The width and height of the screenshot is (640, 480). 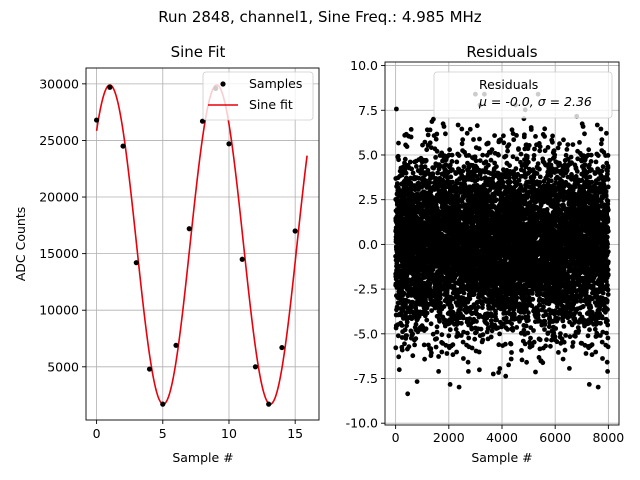 I want to click on left-ylabel: ADC Counts, so click(x=20, y=244).